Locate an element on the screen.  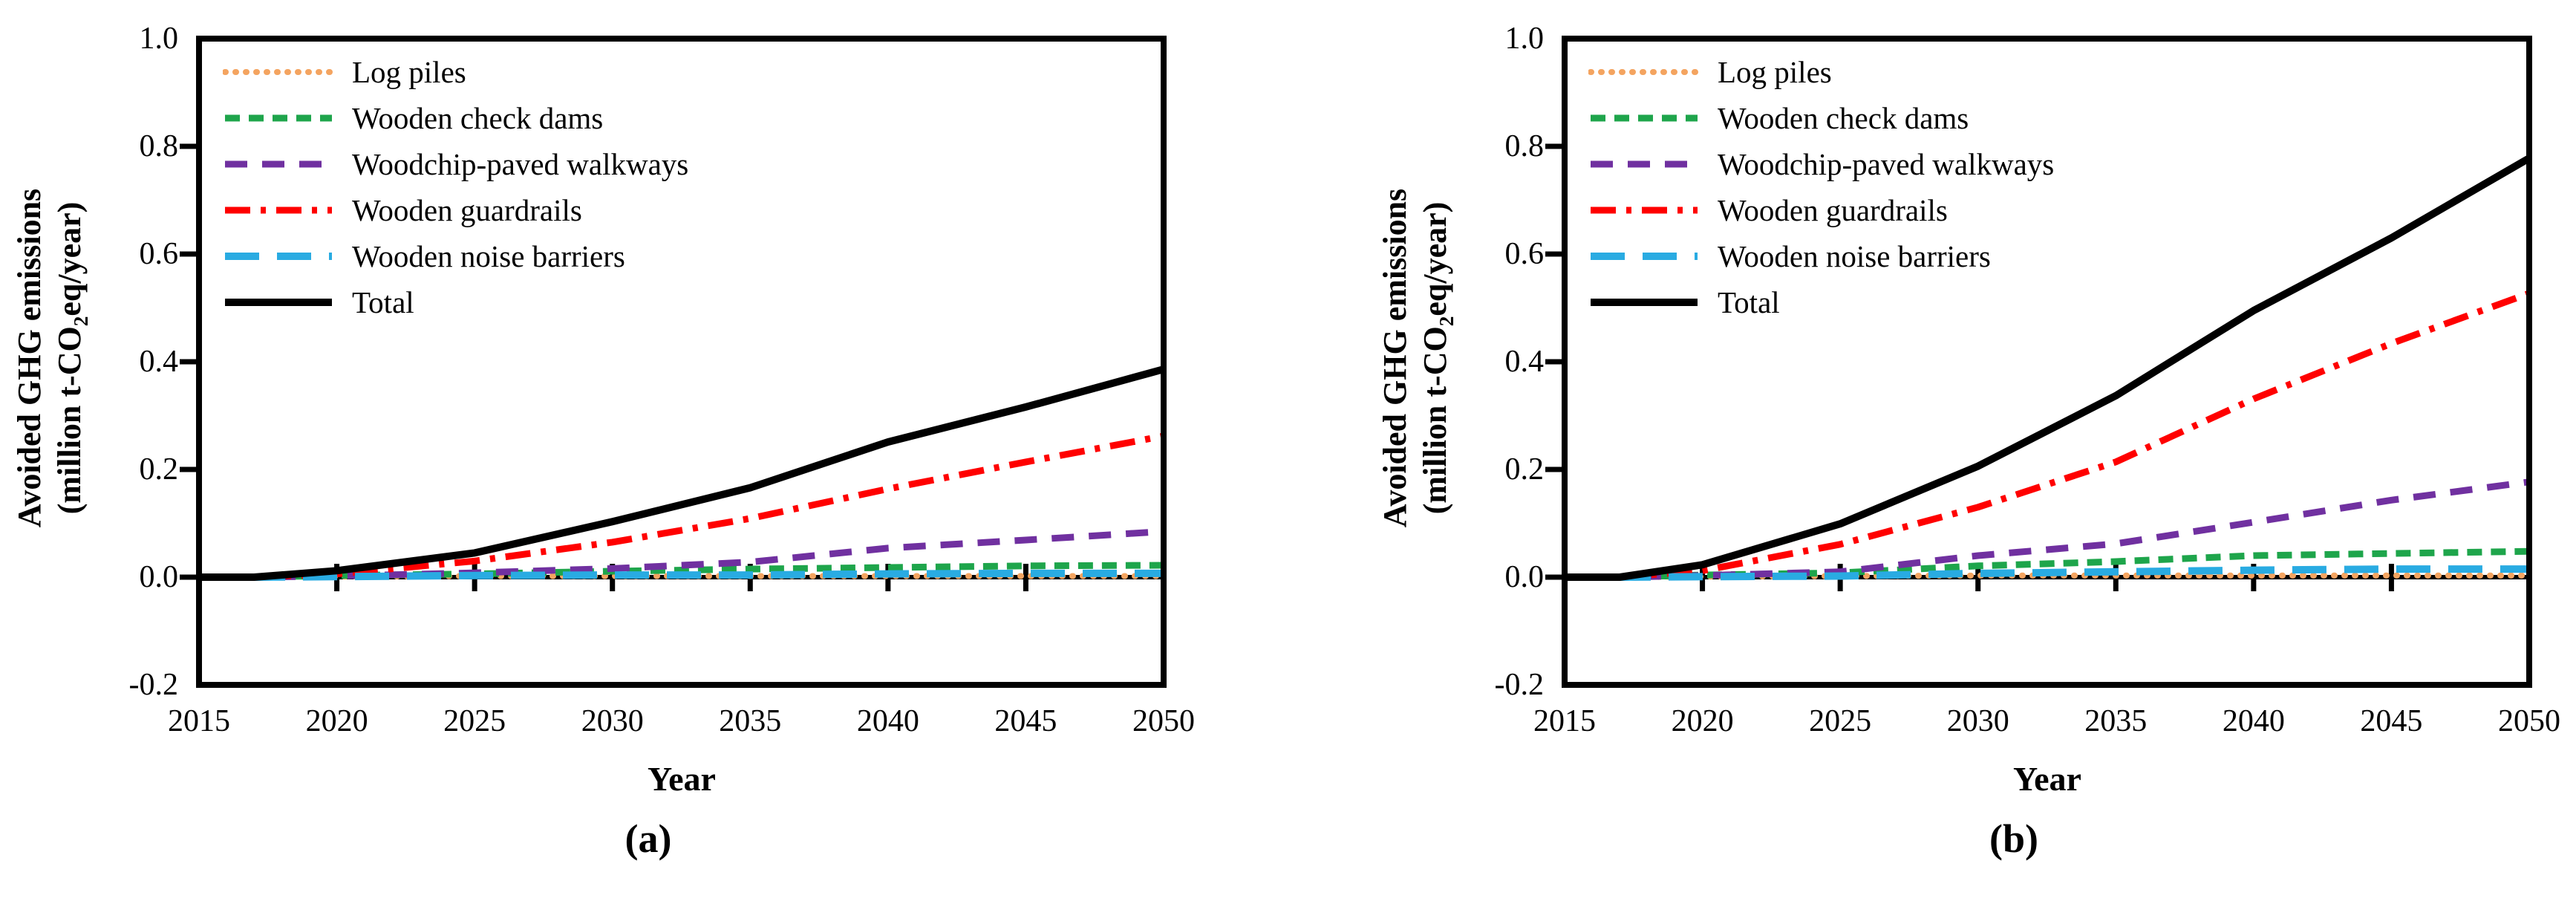
panel-caption-b: (b) is located at coordinates (2013, 838).